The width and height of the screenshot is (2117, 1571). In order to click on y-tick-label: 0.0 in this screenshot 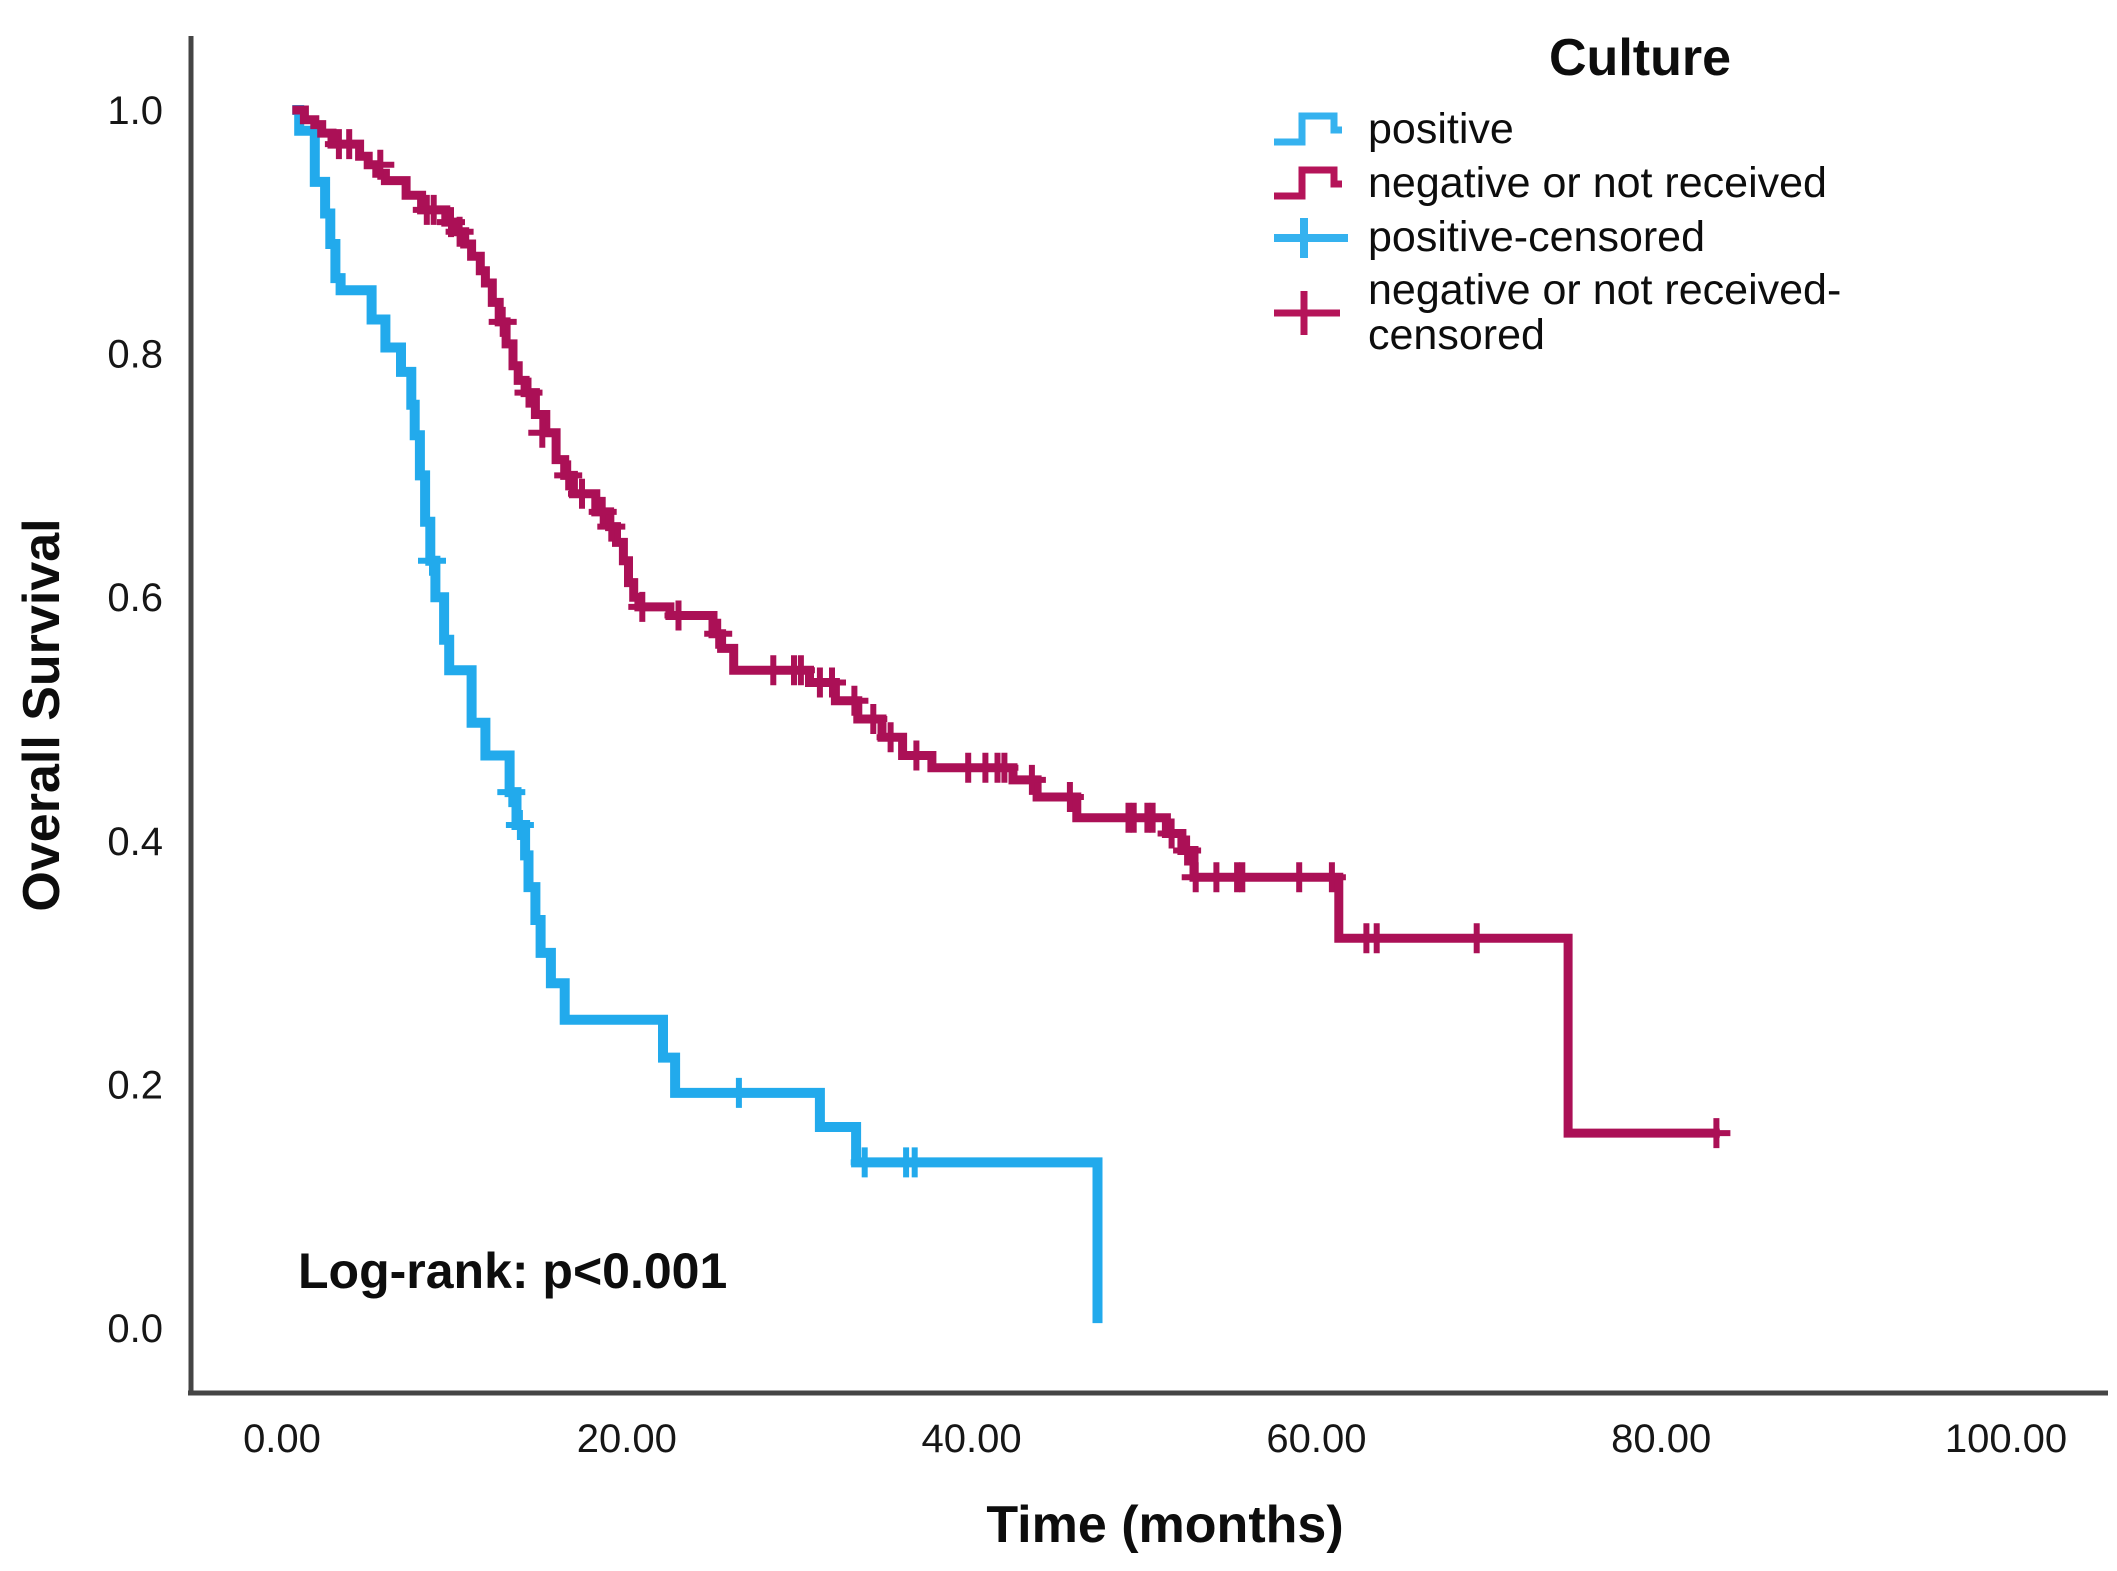, I will do `click(135, 1329)`.